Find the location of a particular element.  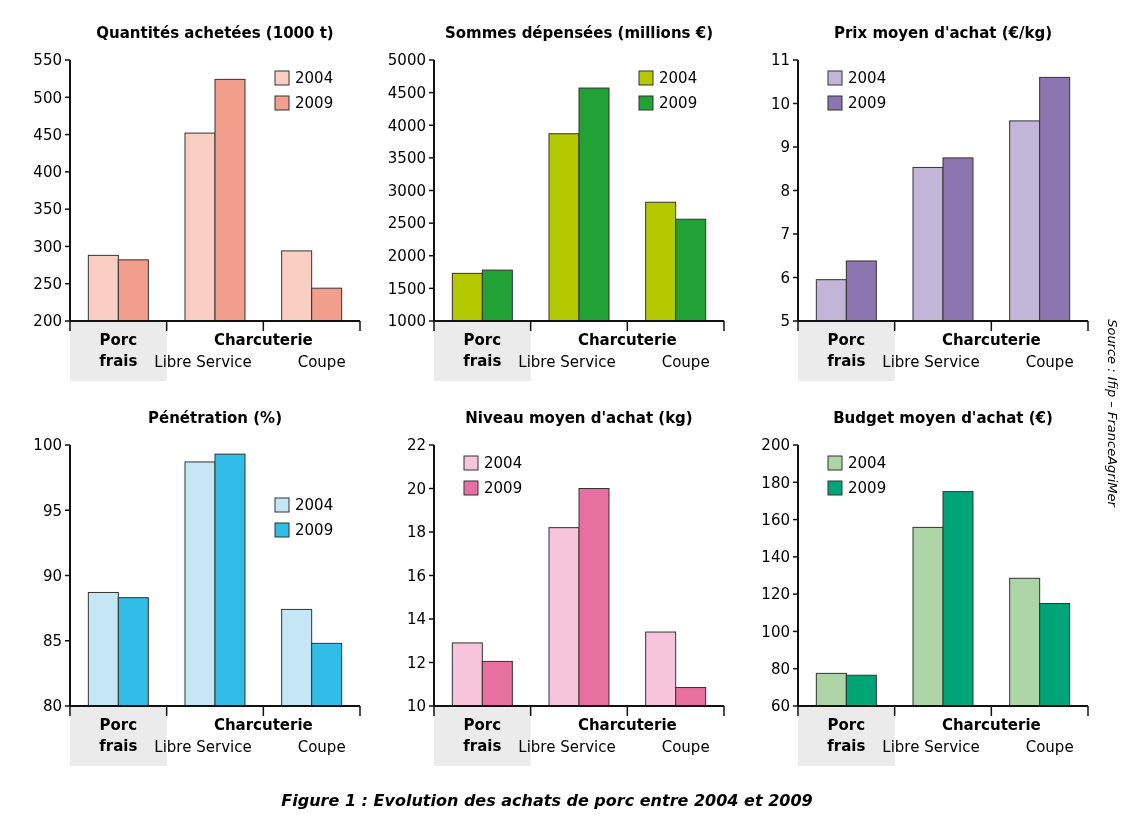

y-tick-label: 140 is located at coordinates (775, 557).